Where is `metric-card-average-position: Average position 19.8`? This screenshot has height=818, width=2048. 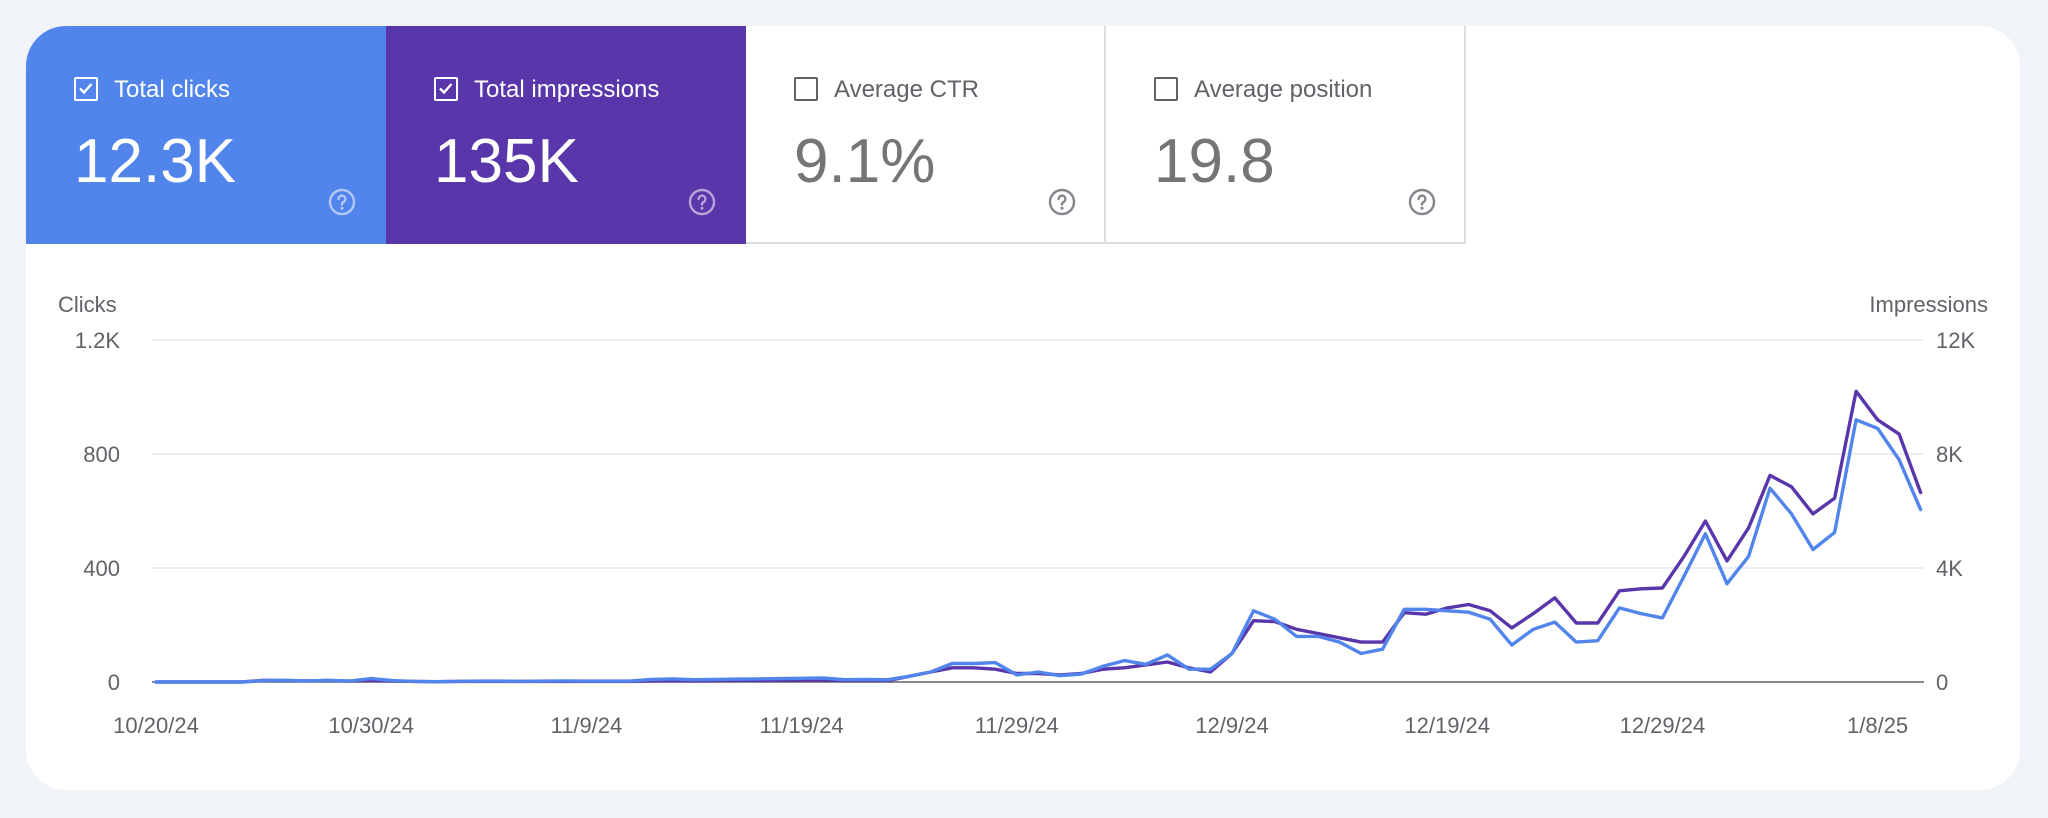
metric-card-average-position: Average position 19.8 is located at coordinates (1286, 135).